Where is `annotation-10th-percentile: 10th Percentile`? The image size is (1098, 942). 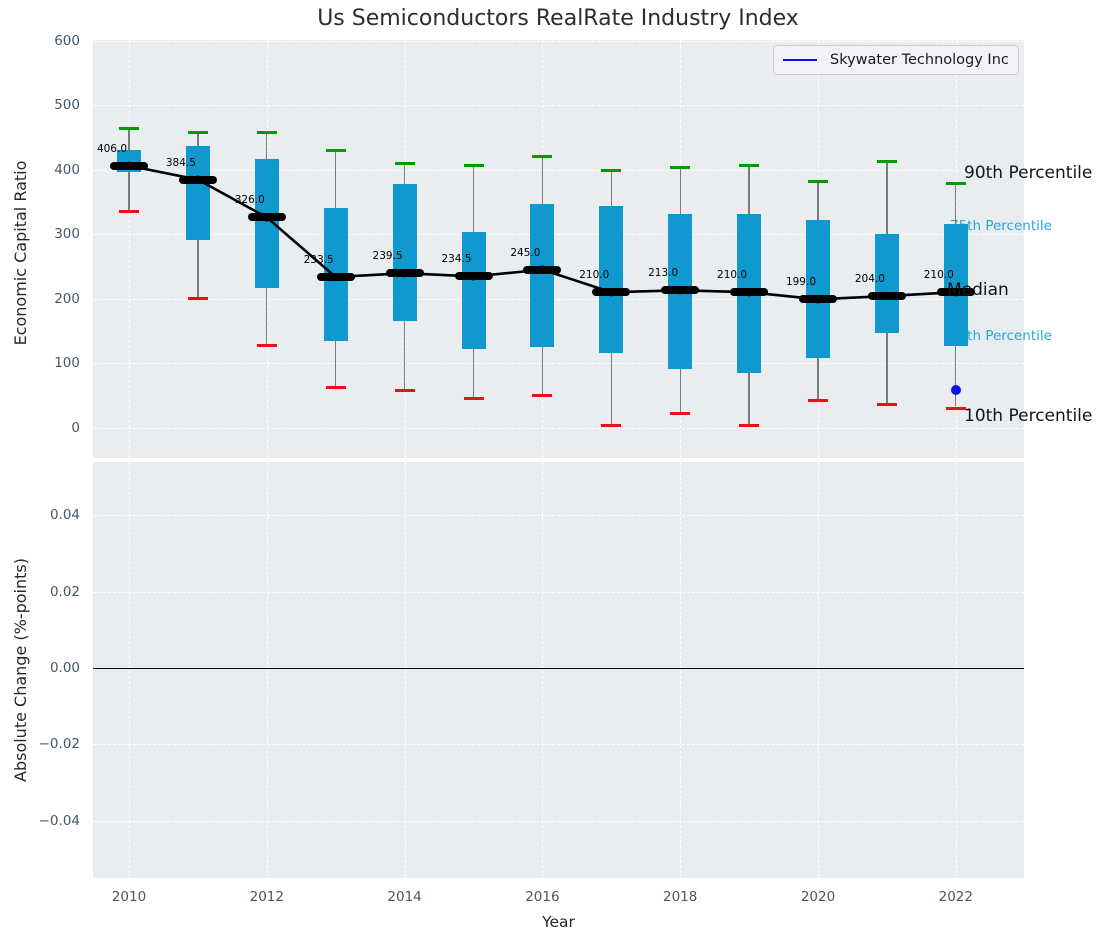
annotation-10th-percentile: 10th Percentile is located at coordinates (1028, 416).